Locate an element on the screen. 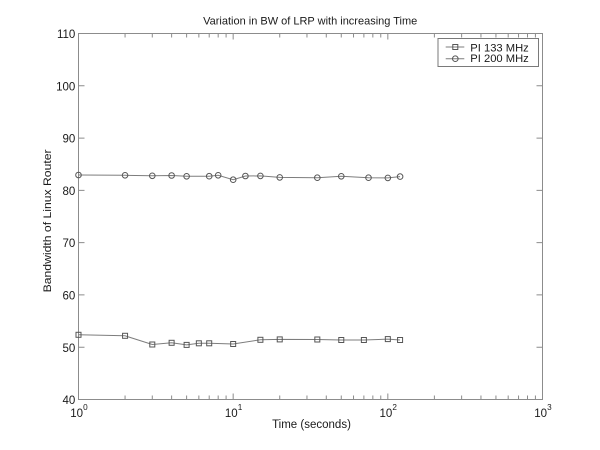 The image size is (600, 450). svg-text: 60 is located at coordinates (69, 297).